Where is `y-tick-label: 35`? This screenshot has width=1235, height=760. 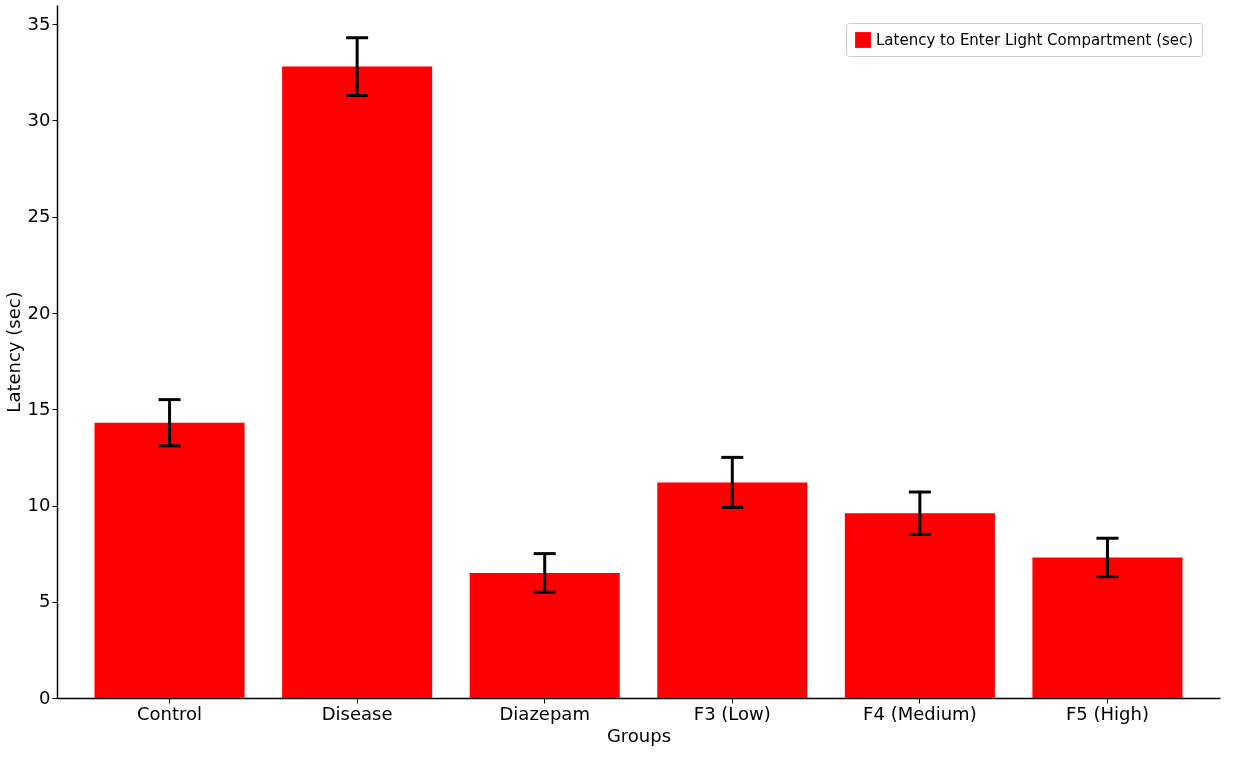 y-tick-label: 35 is located at coordinates (39, 23).